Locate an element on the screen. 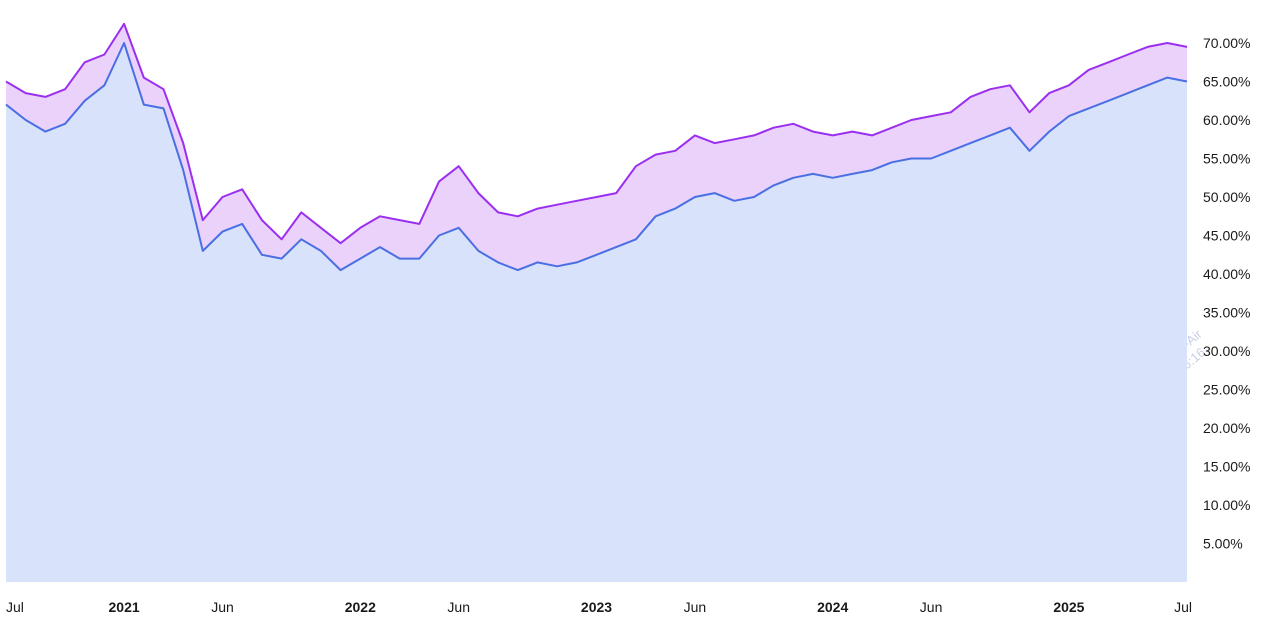  x-tick-label: 2023 is located at coordinates (596, 607).